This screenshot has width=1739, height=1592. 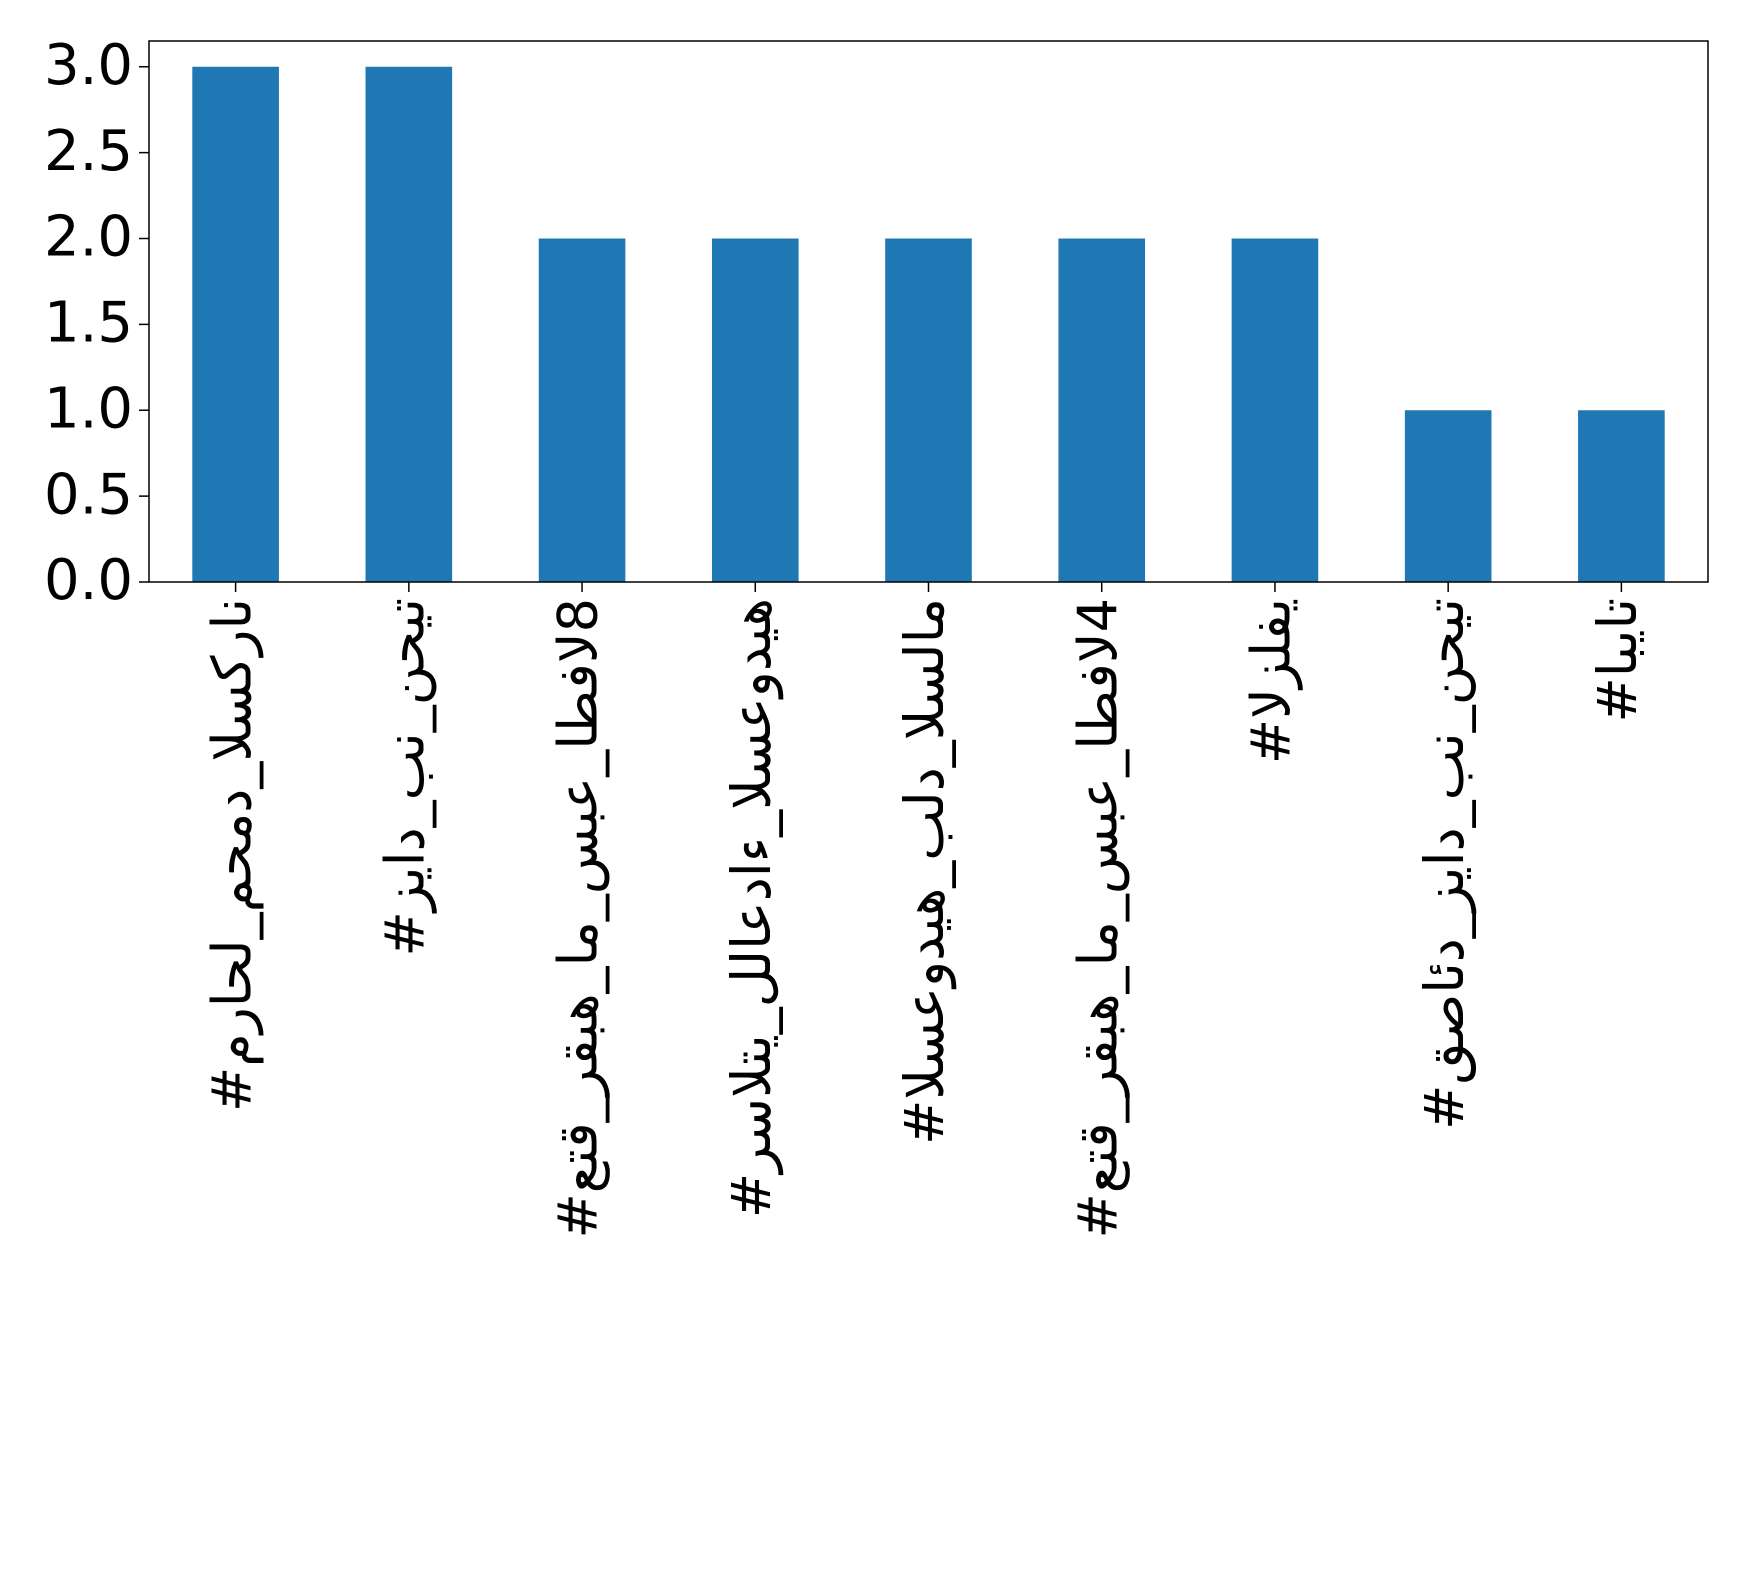 I want to click on y-tick-label: 0.0, so click(x=88, y=580).